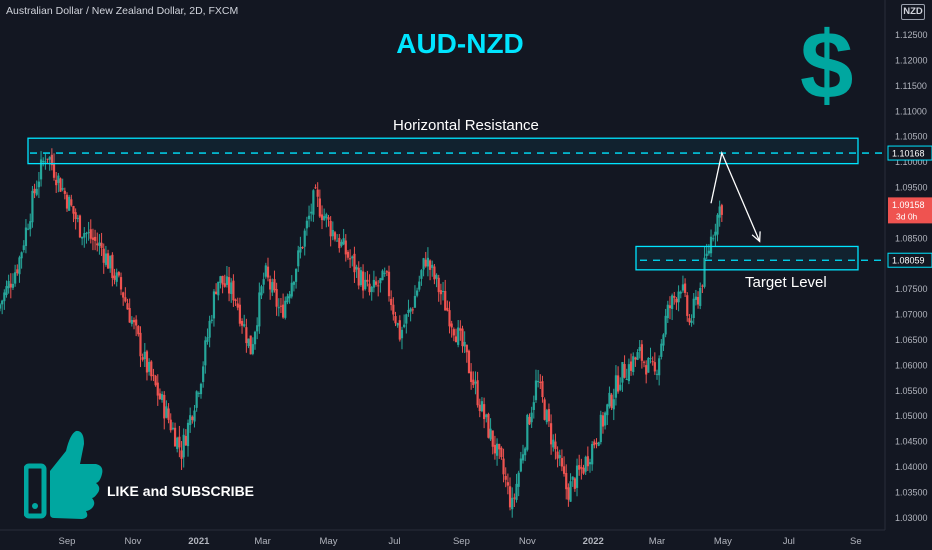  I want to click on y-tick-label: 1.04500, so click(911, 442).